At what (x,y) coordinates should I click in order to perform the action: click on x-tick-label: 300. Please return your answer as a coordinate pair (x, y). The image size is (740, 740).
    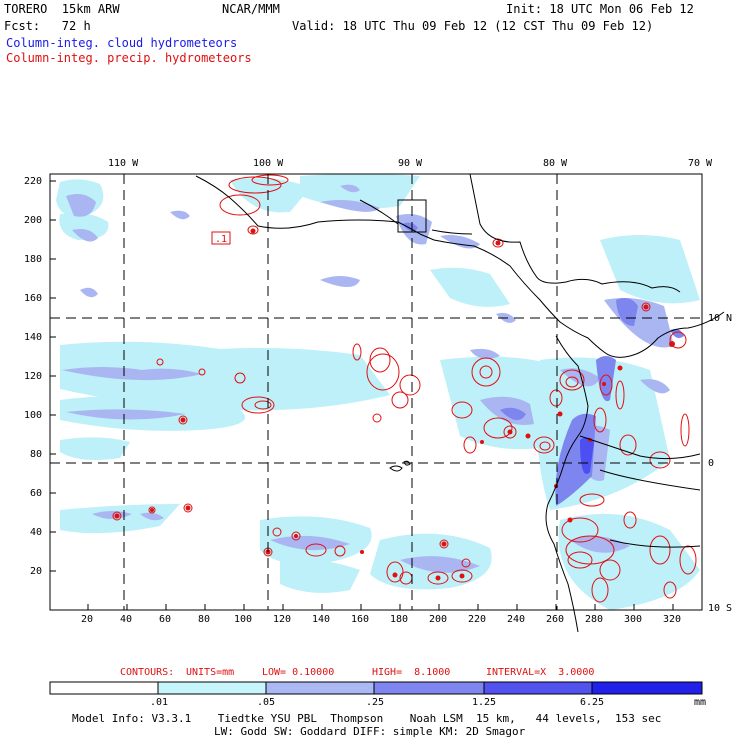
    Looking at the image, I should click on (633, 619).